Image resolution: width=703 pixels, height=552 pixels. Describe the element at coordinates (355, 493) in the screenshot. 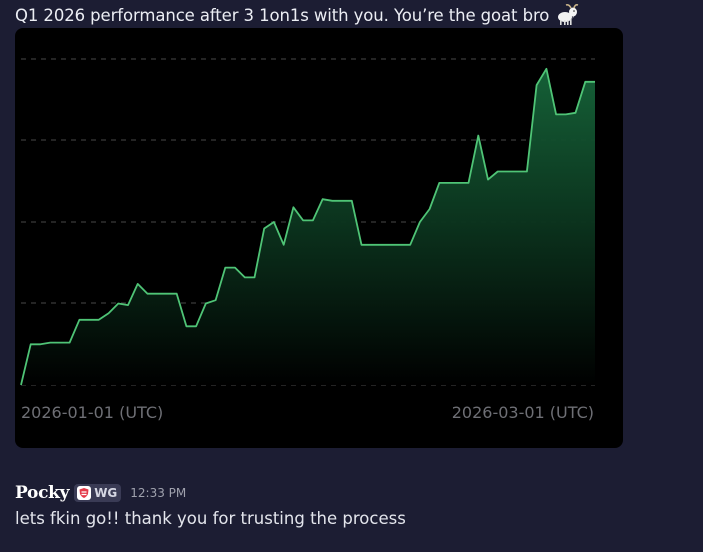

I see `message-header: Pocky WG 12:33 PM` at that location.